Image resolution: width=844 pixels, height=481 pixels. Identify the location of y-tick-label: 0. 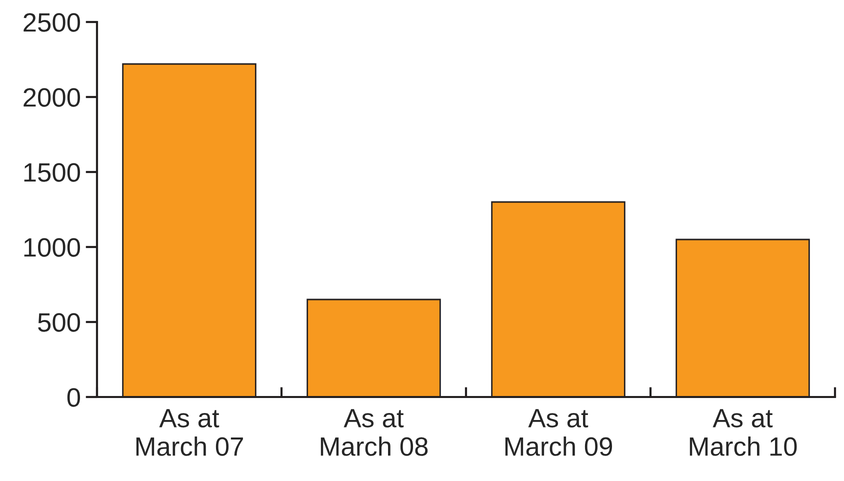
(73, 397).